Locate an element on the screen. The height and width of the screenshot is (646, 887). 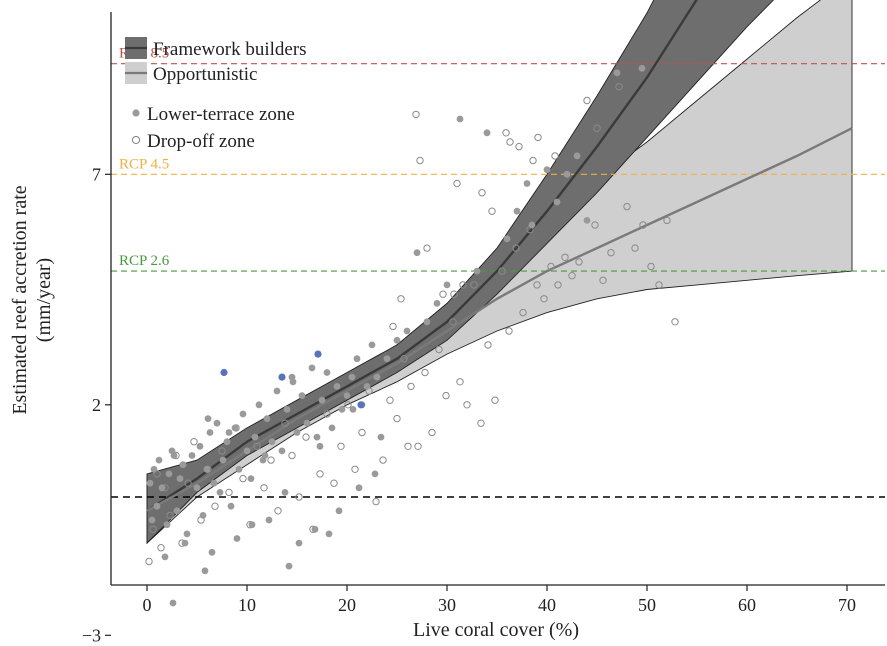
y-ticks: −3271217 is located at coordinates (96, 404).